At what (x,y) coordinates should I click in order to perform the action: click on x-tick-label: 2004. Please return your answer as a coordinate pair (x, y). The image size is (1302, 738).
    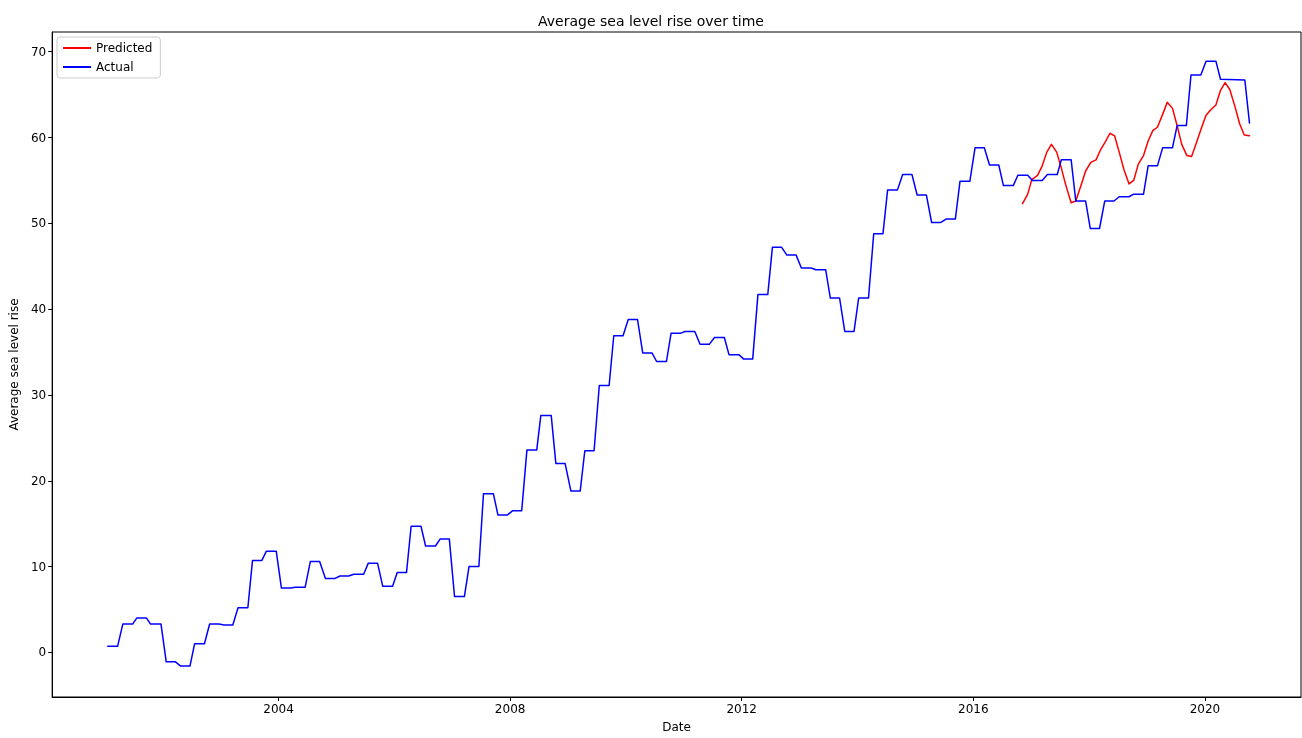
    Looking at the image, I should click on (278, 709).